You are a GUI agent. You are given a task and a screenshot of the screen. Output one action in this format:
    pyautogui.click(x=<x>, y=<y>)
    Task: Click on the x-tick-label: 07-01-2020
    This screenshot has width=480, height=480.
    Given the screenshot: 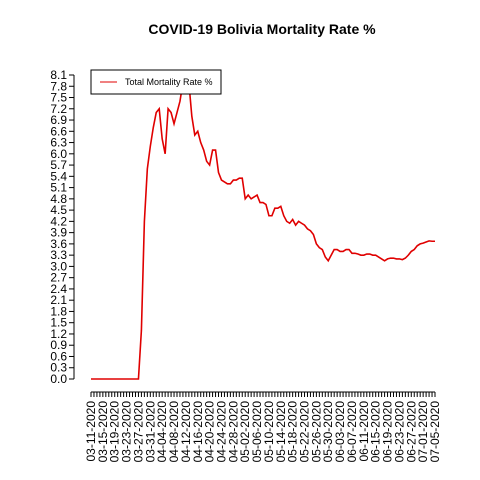 What is the action you would take?
    pyautogui.click(x=423, y=432)
    